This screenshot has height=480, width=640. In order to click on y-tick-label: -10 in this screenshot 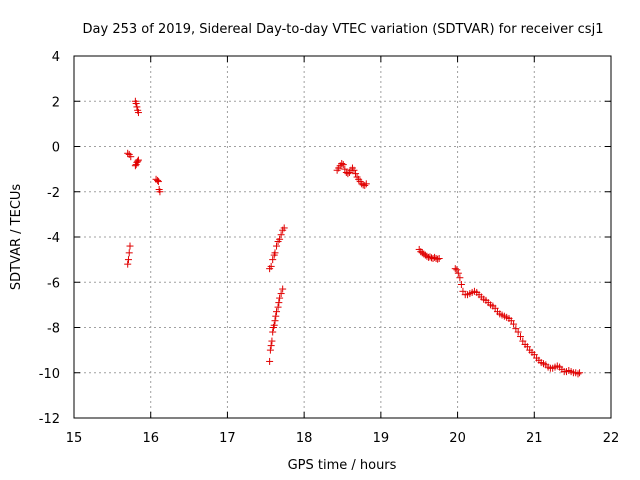, I will do `click(49, 374)`.